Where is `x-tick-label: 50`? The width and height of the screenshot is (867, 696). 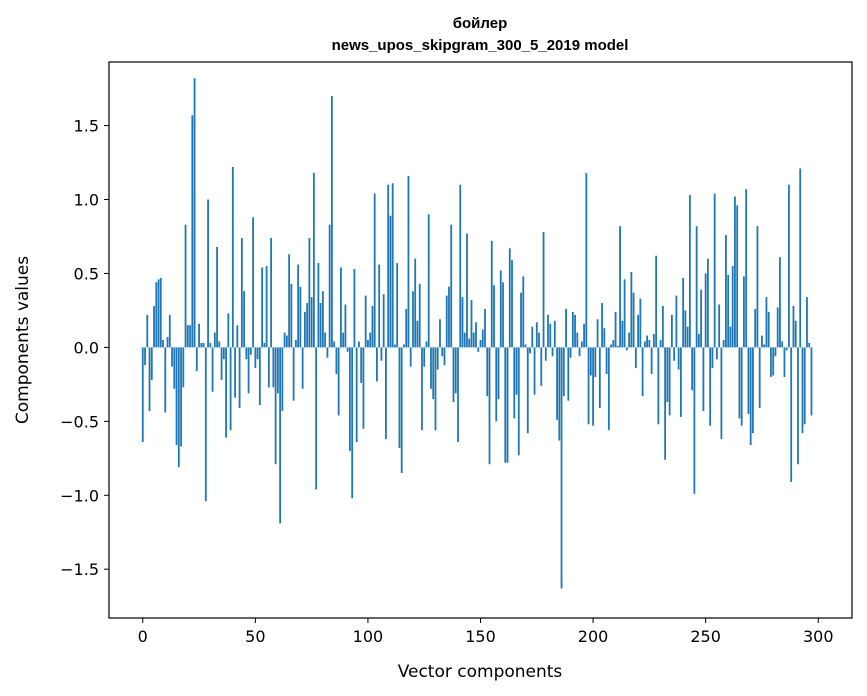
x-tick-label: 50 is located at coordinates (255, 636).